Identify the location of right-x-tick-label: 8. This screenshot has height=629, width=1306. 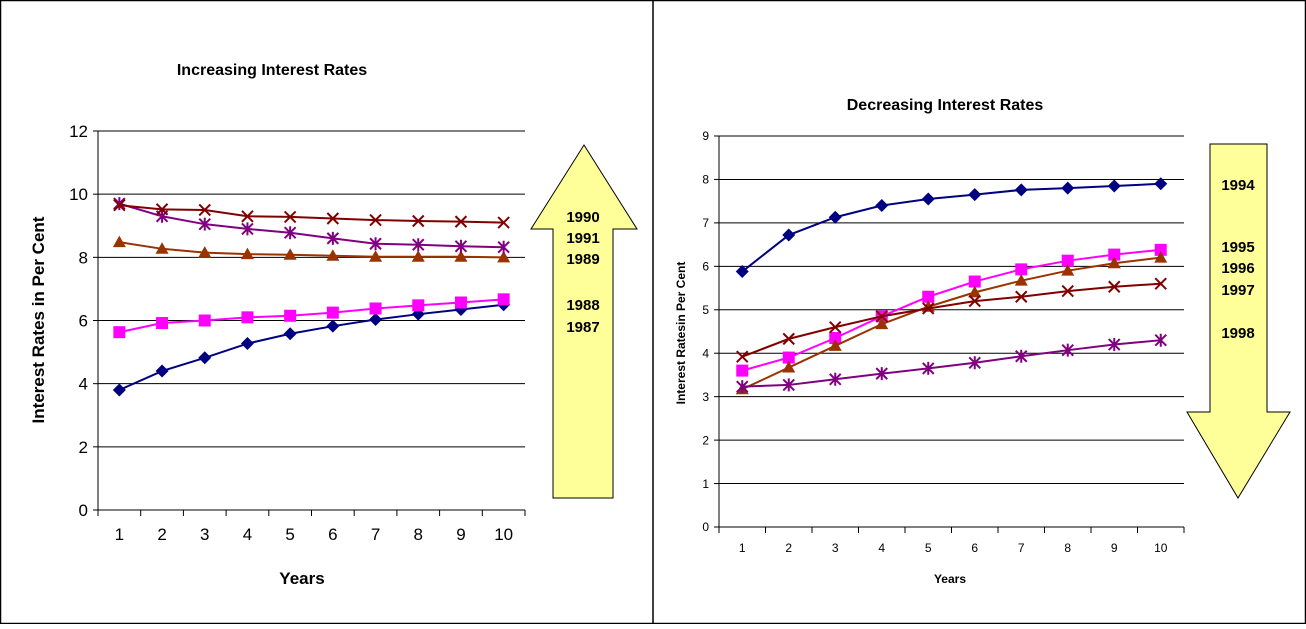
(1067, 548).